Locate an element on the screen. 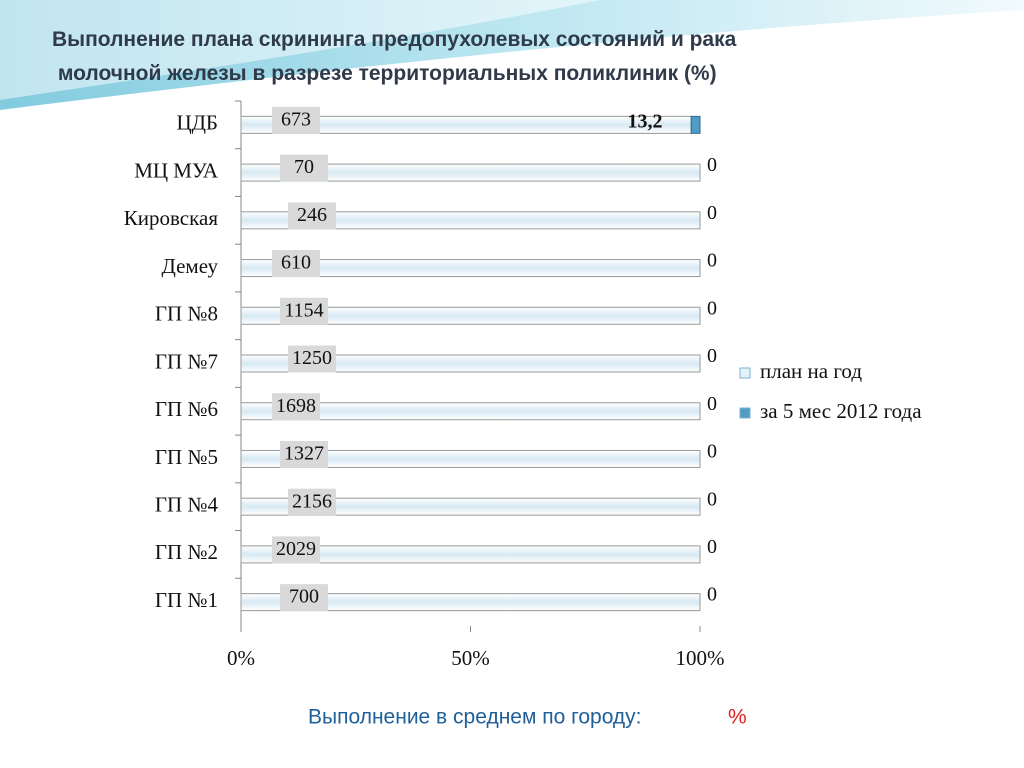  data-label: 1327 is located at coordinates (304, 454).